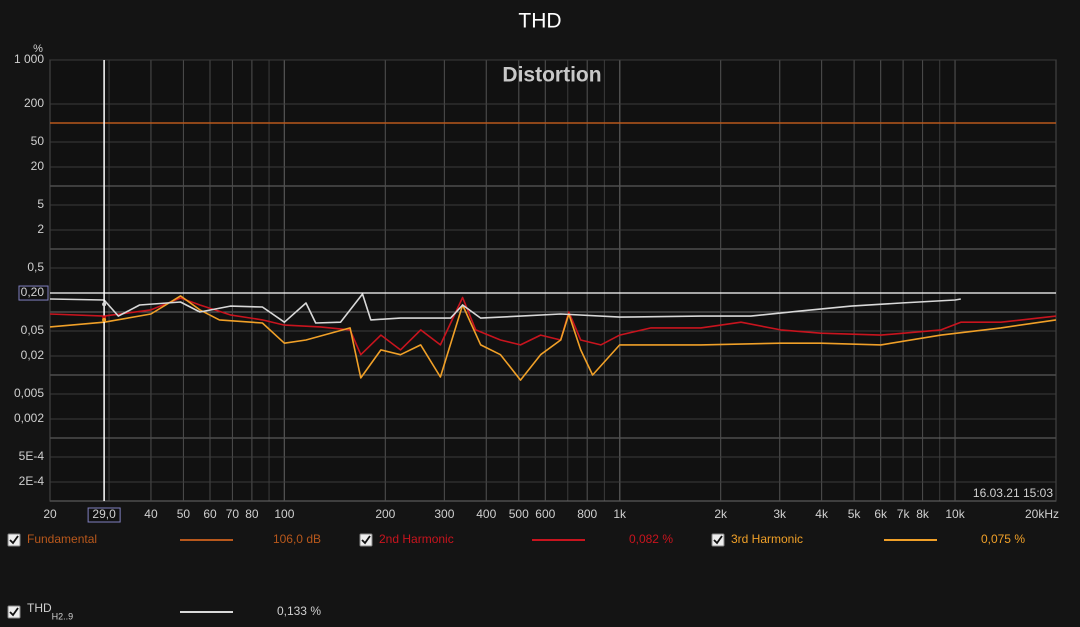 This screenshot has width=1080, height=627. I want to click on x-tick-label: 10k, so click(955, 514).